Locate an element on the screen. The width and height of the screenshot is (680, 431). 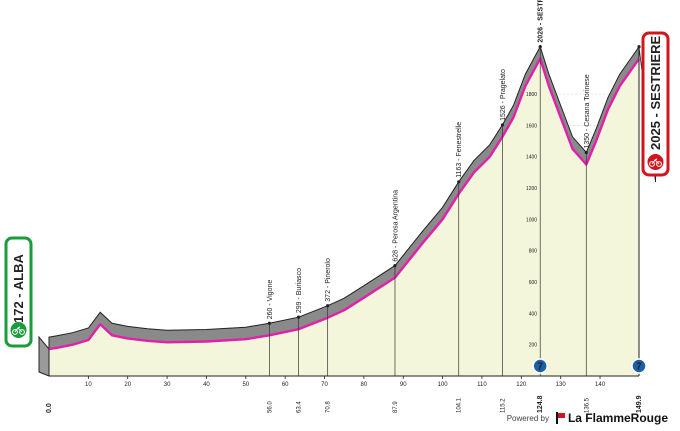
brand-logo: La FlammeRouge is located at coordinates (611, 418).